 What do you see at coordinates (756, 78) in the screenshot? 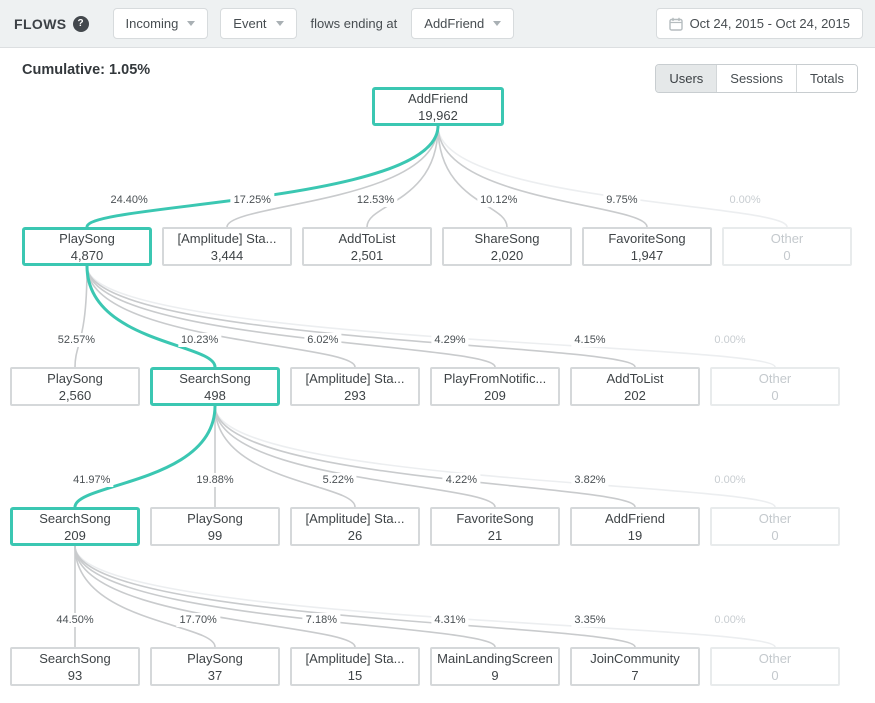
I see `view-tab-sessions: Sessions` at bounding box center [756, 78].